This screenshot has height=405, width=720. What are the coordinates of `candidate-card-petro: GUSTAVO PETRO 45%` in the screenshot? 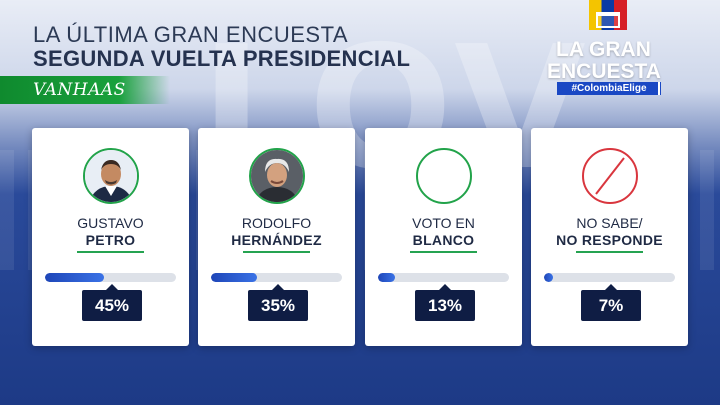 It's located at (110, 237).